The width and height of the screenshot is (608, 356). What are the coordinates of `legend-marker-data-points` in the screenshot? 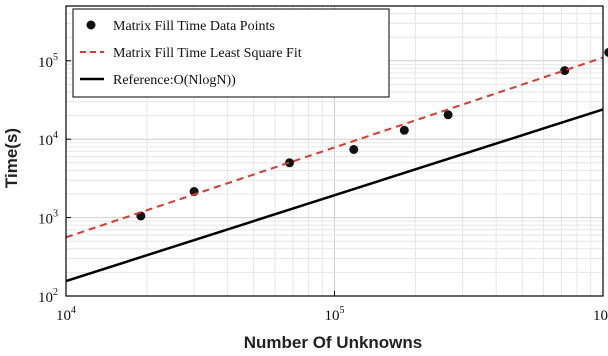 It's located at (91, 25).